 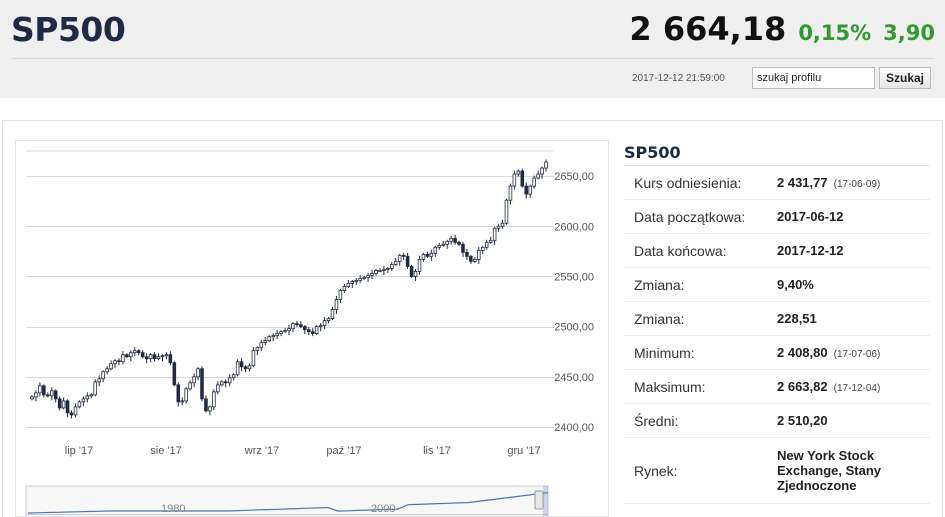 What do you see at coordinates (810, 250) in the screenshot?
I see `info-value-text: 2017-12-12` at bounding box center [810, 250].